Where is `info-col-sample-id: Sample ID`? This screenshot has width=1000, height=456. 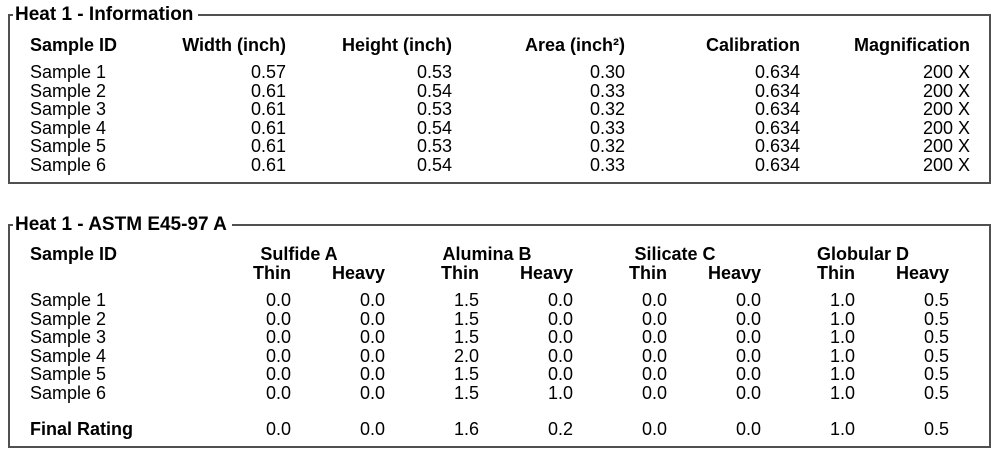
info-col-sample-id: Sample ID is located at coordinates (74, 45).